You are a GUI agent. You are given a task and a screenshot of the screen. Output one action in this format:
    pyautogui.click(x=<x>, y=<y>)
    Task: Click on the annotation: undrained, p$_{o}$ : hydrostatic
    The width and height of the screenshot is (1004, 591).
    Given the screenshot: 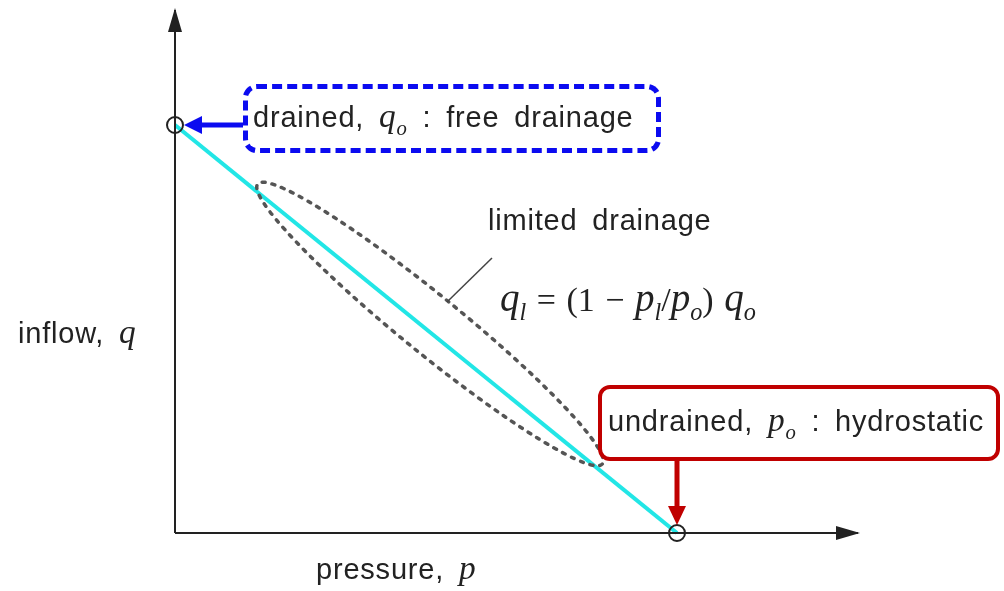 What is the action you would take?
    pyautogui.click(x=796, y=422)
    